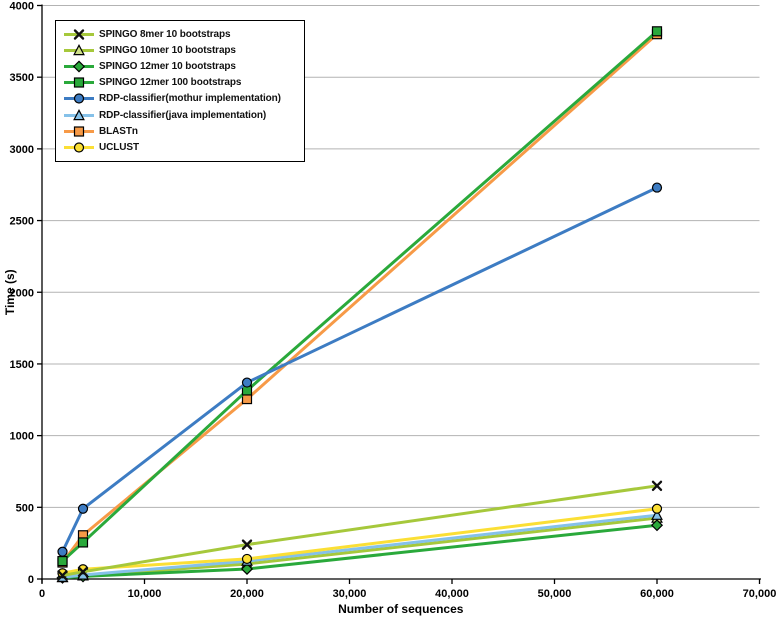 The height and width of the screenshot is (621, 779). What do you see at coordinates (22, 293) in the screenshot?
I see `y-tick-label: 2000` at bounding box center [22, 293].